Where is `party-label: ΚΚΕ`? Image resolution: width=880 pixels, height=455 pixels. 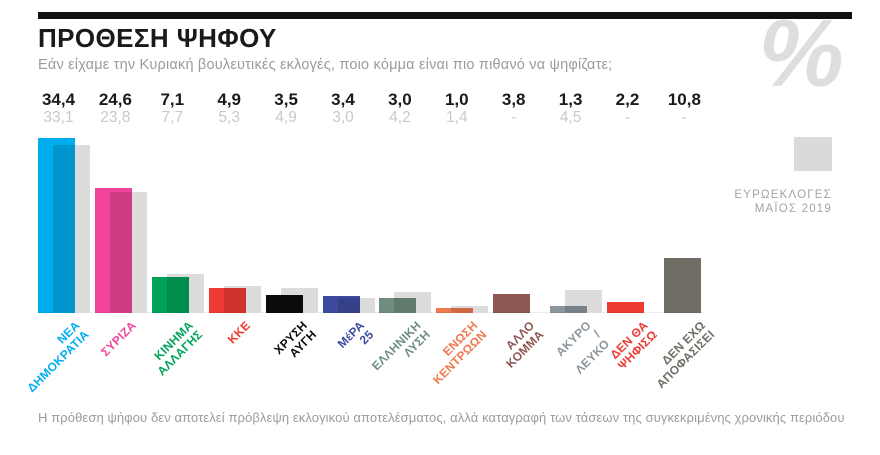 party-label: ΚΚΕ is located at coordinates (238, 332).